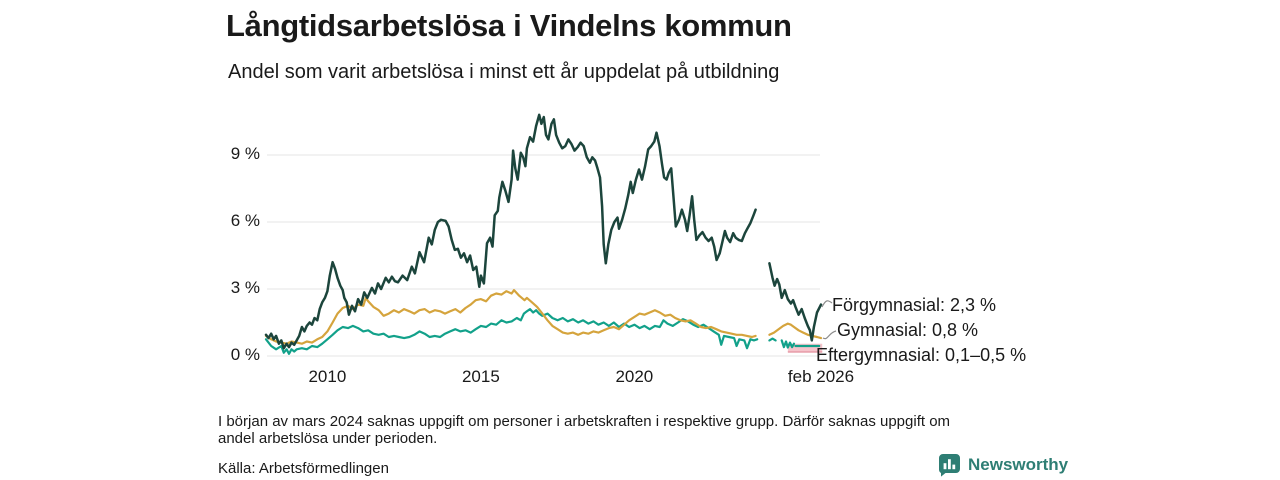 The image size is (1280, 480). Describe the element at coordinates (328, 438) in the screenshot. I see `footnote-line-2: andel arbetslösa under perioden.` at that location.